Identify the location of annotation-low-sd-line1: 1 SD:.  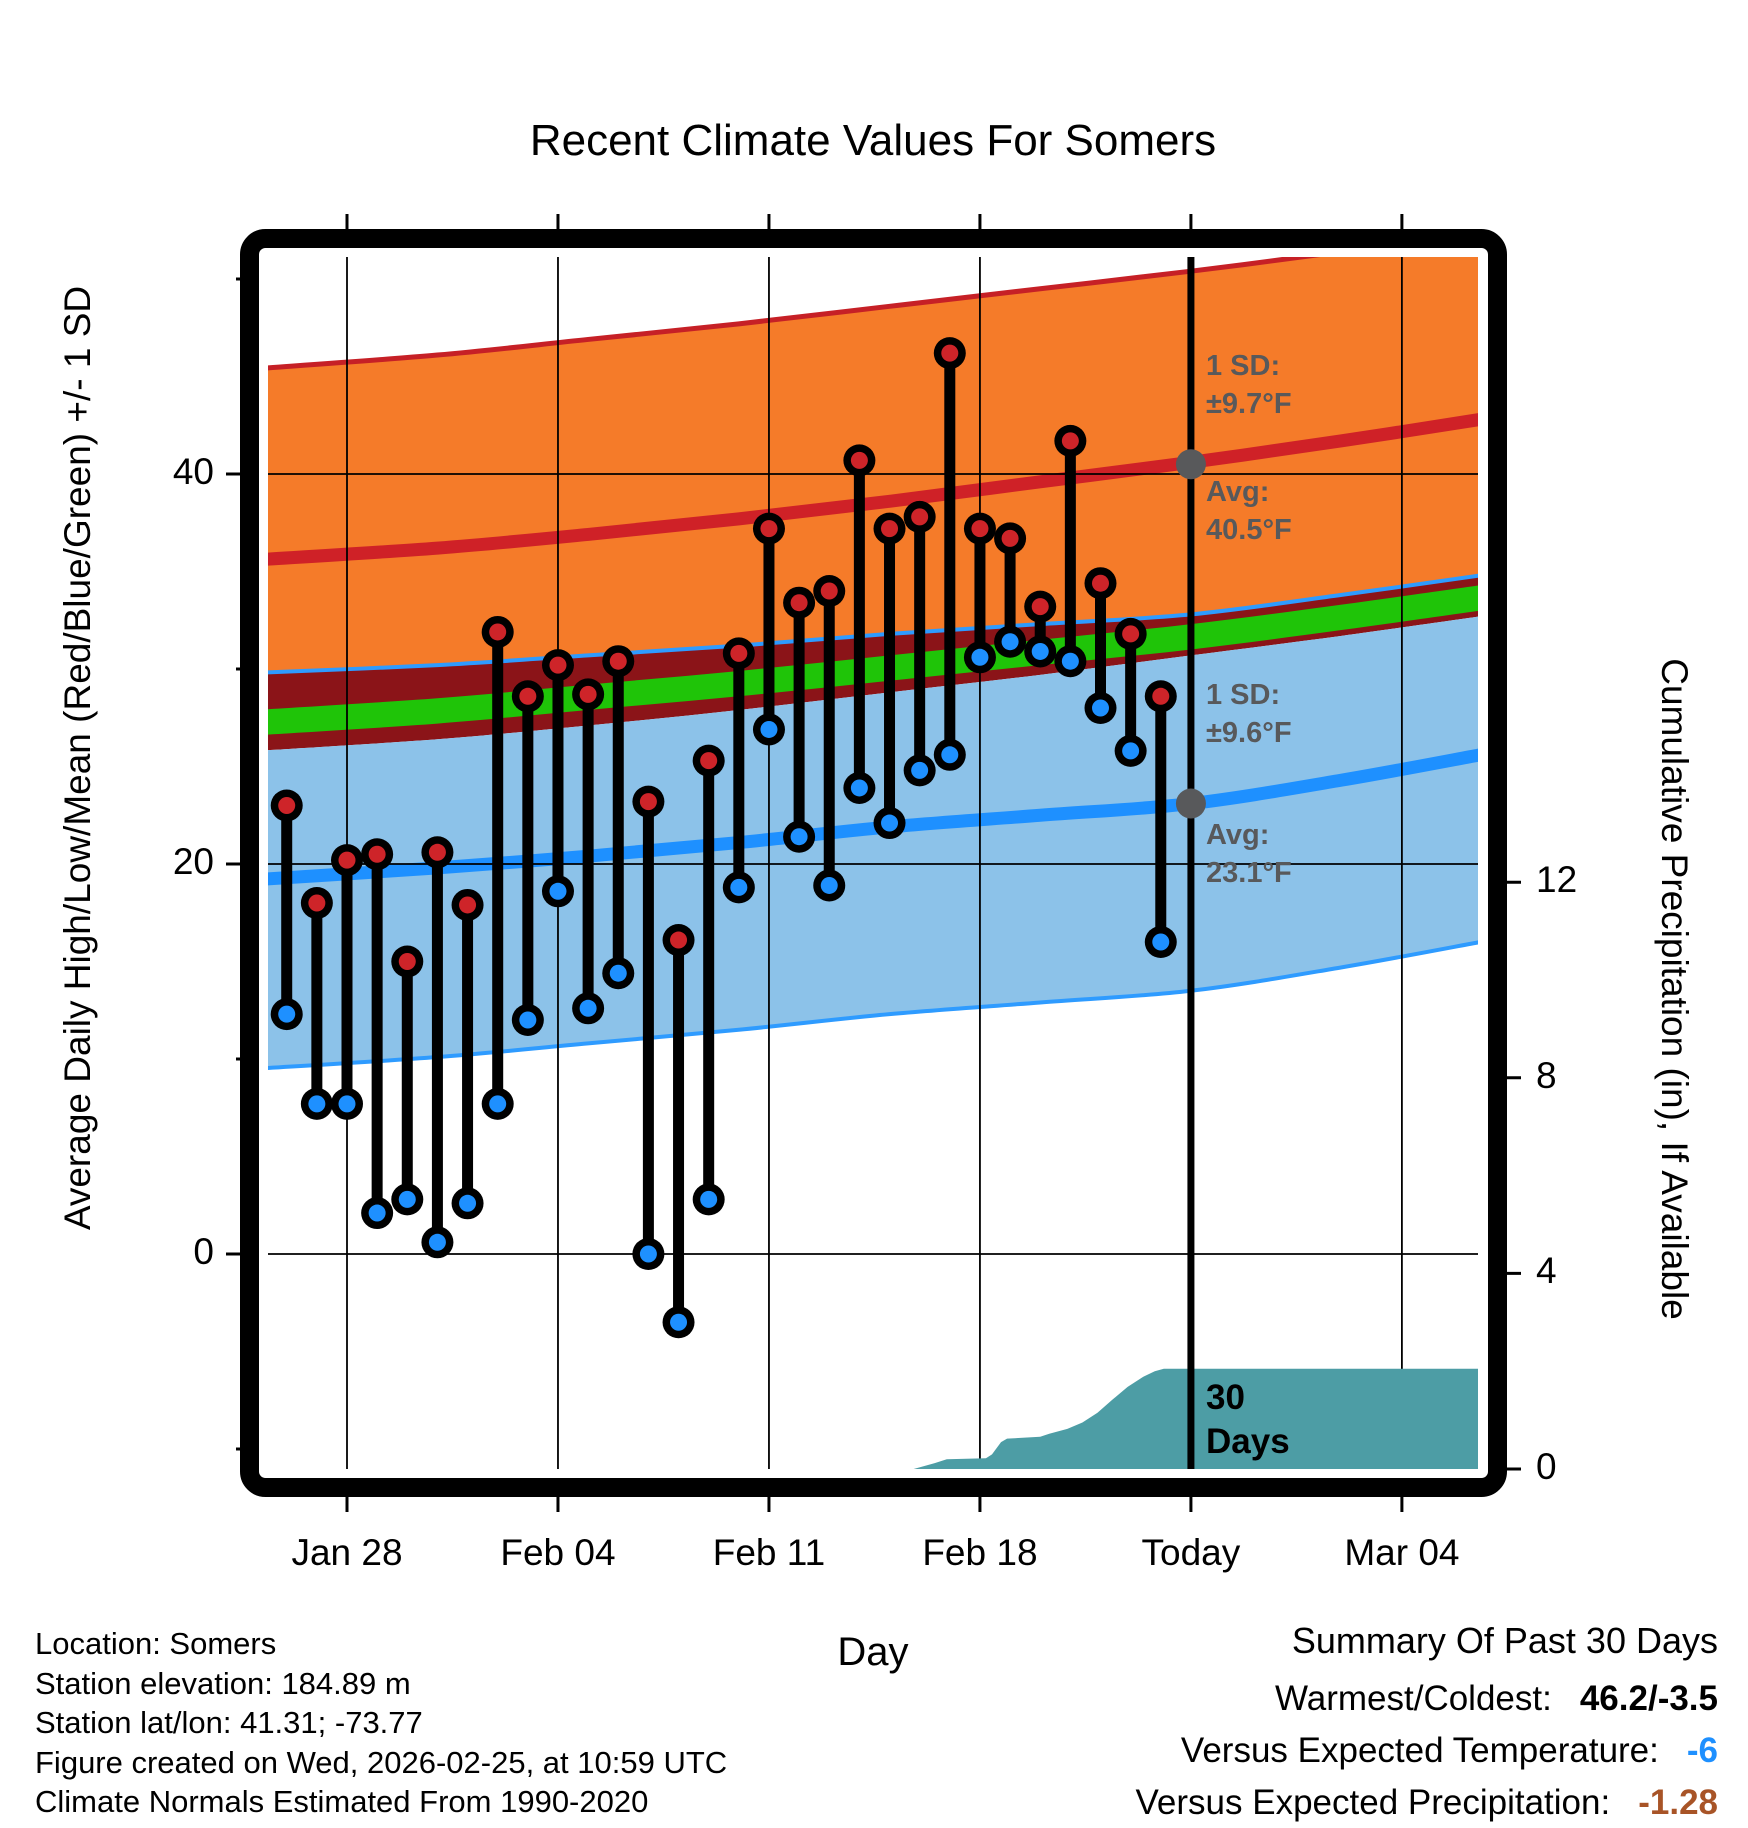
(1243, 695).